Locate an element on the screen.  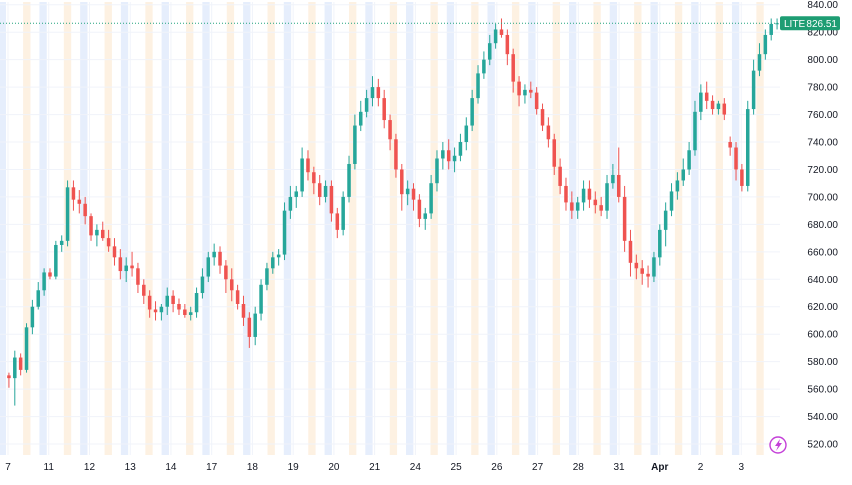
lightning-icon is located at coordinates (778, 445).